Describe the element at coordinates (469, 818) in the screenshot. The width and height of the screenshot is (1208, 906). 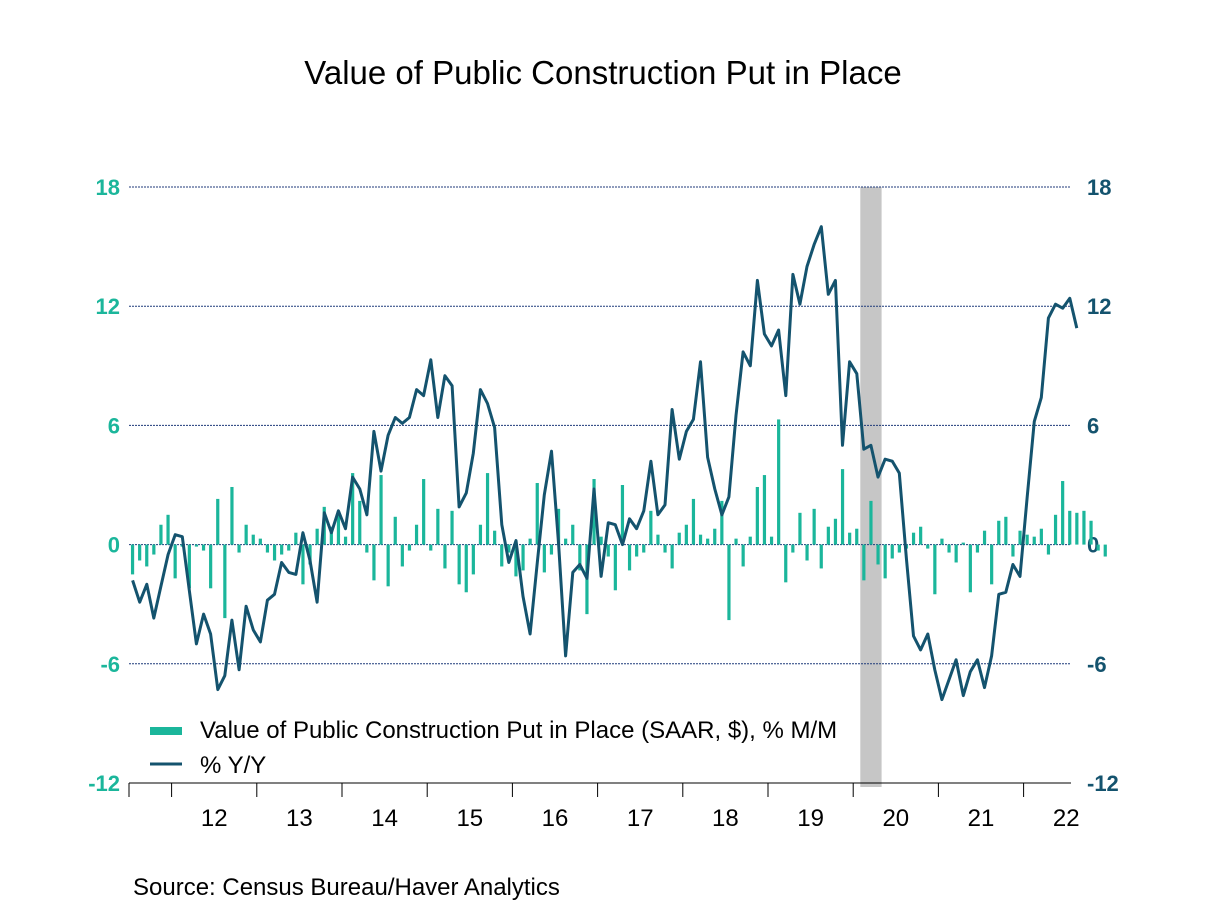
I see `x-tick-label: 15` at that location.